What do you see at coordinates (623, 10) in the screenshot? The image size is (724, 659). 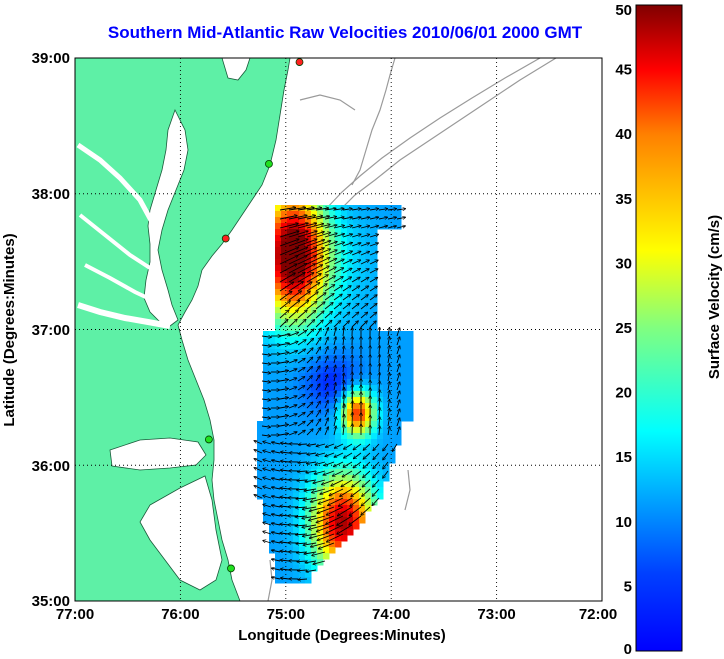 I see `colorbar-tick-label: 50` at bounding box center [623, 10].